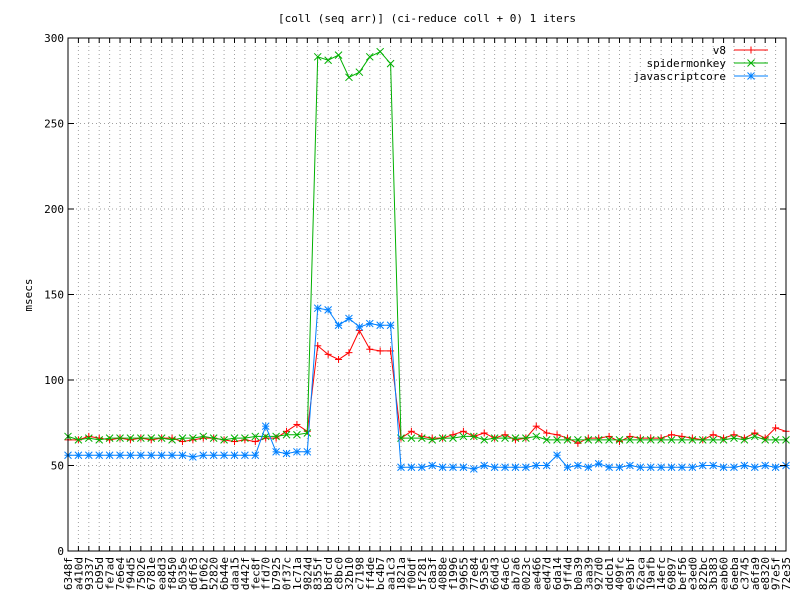 The image size is (800, 600). What do you see at coordinates (474, 573) in the screenshot?
I see `x-tick-label: 77e84` at bounding box center [474, 573].